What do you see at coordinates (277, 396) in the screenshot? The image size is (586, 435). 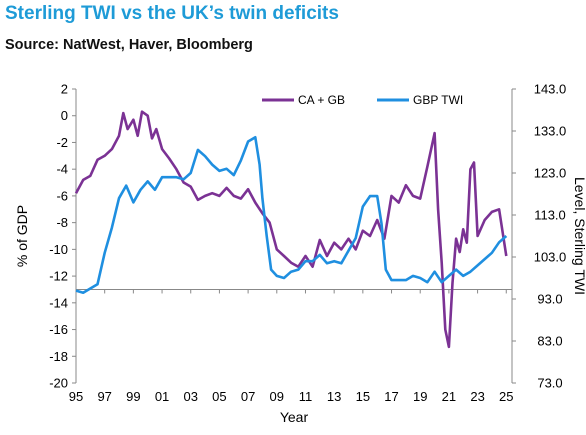 I see `x-tick-label: 09` at bounding box center [277, 396].